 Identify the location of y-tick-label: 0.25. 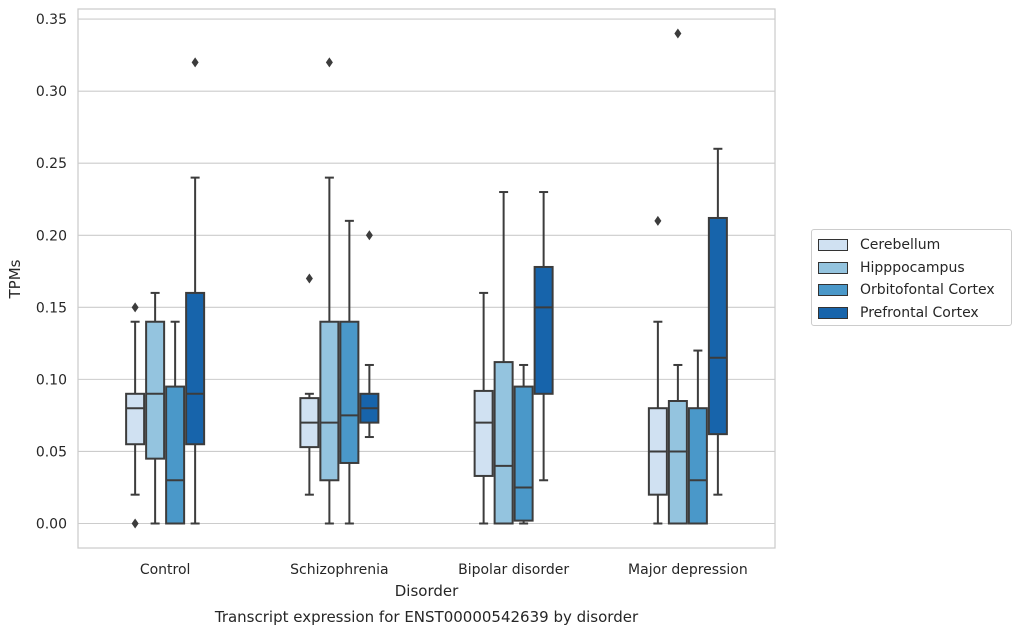
(51, 164).